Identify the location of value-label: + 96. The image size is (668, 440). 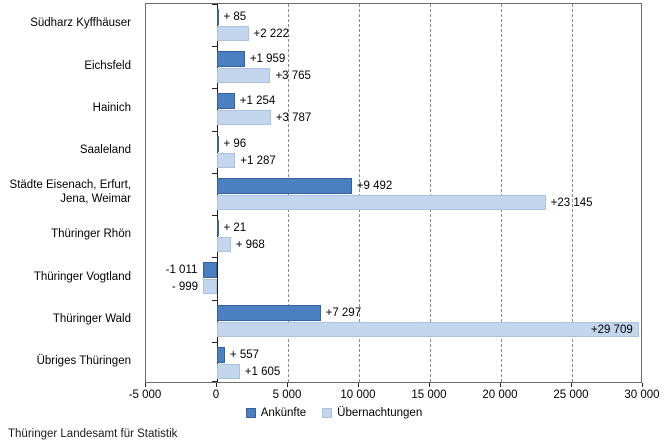
(235, 143).